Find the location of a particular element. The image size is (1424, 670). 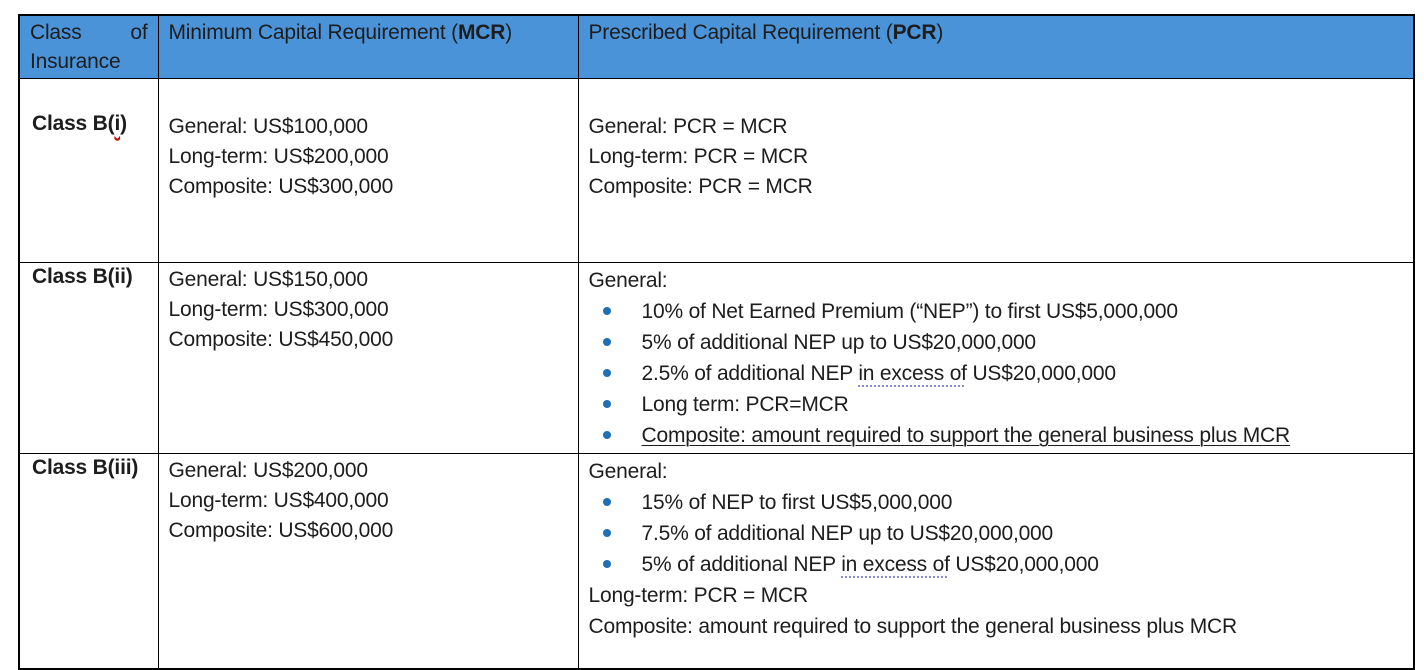

bullet-item: 5% of additional NEP up to US$20,000,000 is located at coordinates (996, 342).